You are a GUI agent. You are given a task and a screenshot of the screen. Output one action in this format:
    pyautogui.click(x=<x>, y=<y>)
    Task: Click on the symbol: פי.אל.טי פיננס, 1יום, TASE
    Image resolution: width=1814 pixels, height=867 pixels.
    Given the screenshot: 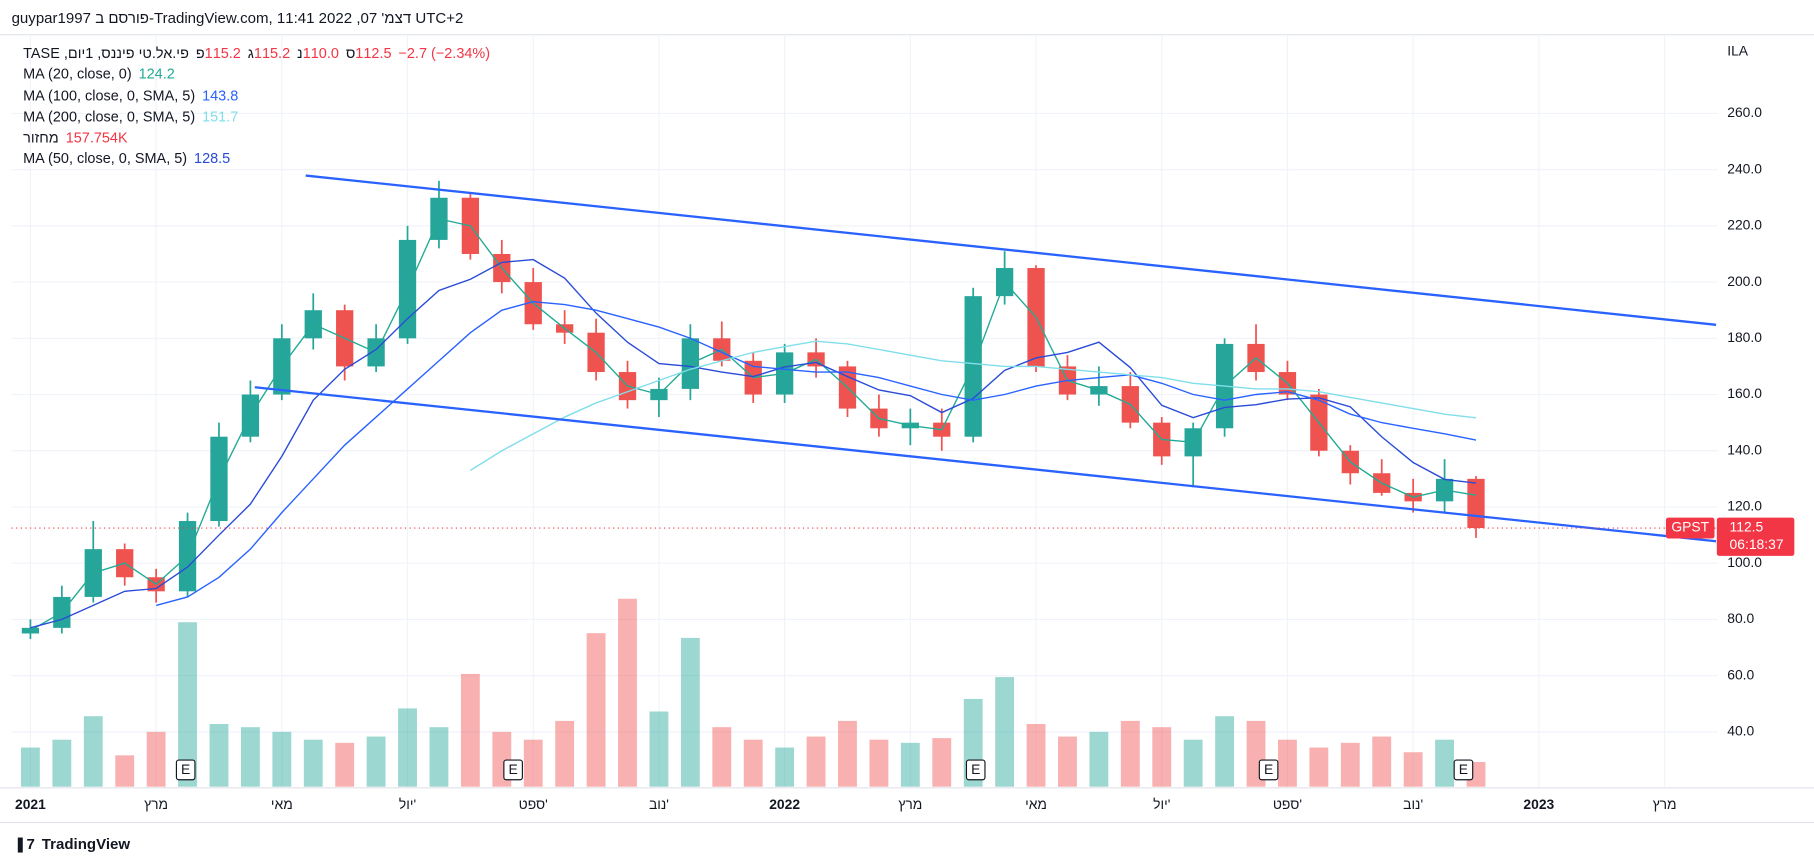 What is the action you would take?
    pyautogui.click(x=106, y=53)
    